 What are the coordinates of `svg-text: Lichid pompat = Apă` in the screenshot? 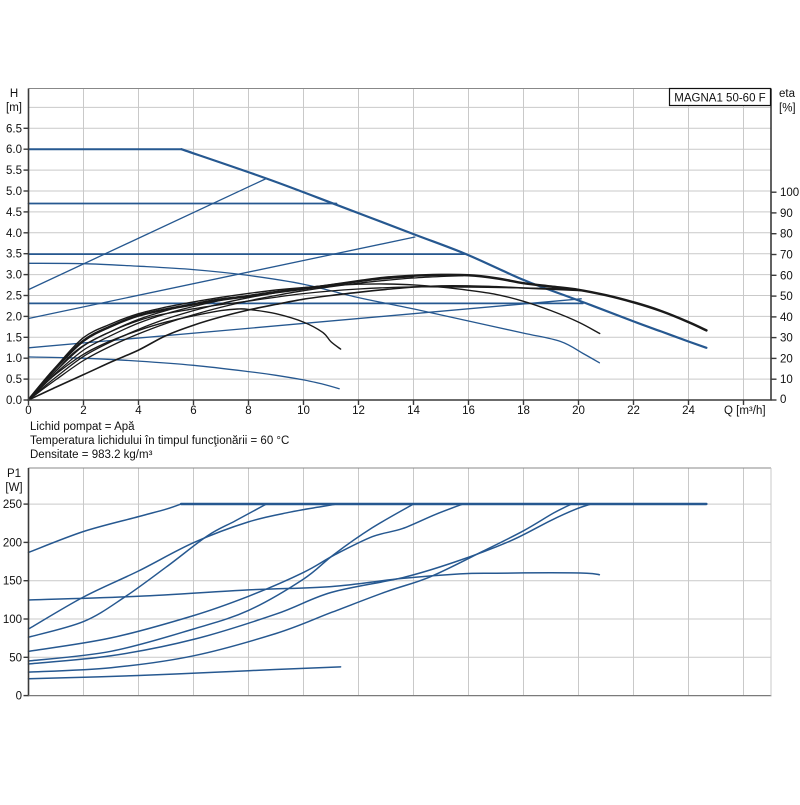 It's located at (82, 427).